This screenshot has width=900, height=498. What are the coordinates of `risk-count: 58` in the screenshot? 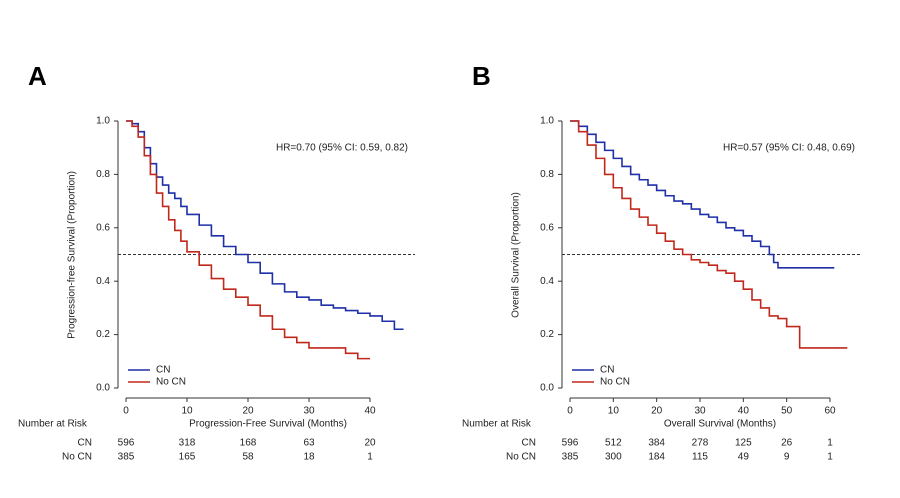 It's located at (248, 457).